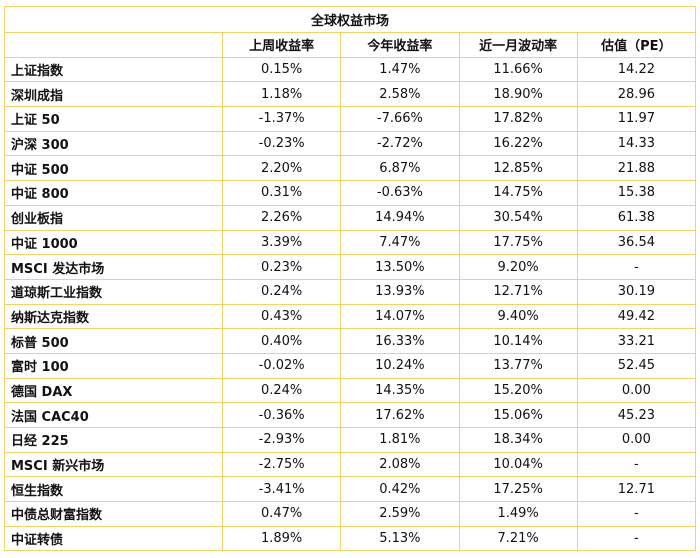  I want to click on row-name: MSCI 发达市场, so click(113, 267).